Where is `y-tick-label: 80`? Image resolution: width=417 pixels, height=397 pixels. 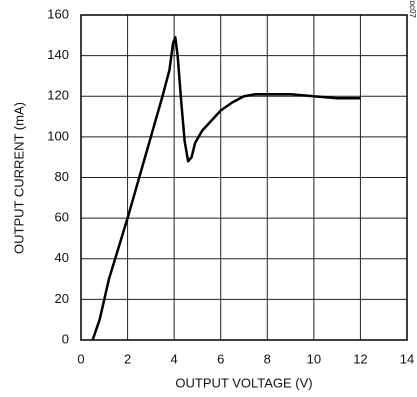
y-tick-label: 80 is located at coordinates (62, 176).